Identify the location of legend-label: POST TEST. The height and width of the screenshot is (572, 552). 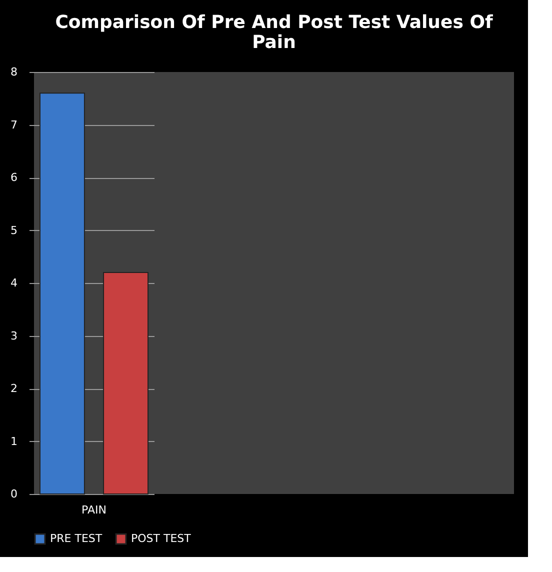
(161, 538).